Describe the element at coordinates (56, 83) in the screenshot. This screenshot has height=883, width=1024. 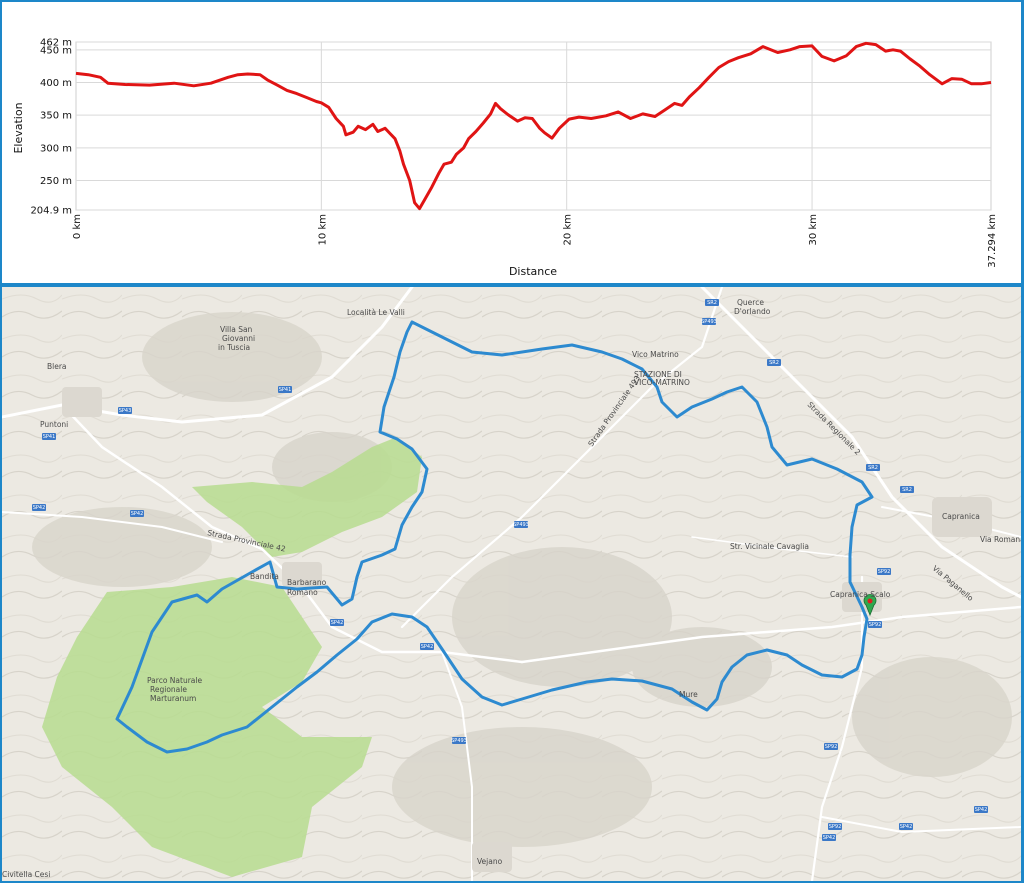
I see `y-tick-label: 400 m` at that location.